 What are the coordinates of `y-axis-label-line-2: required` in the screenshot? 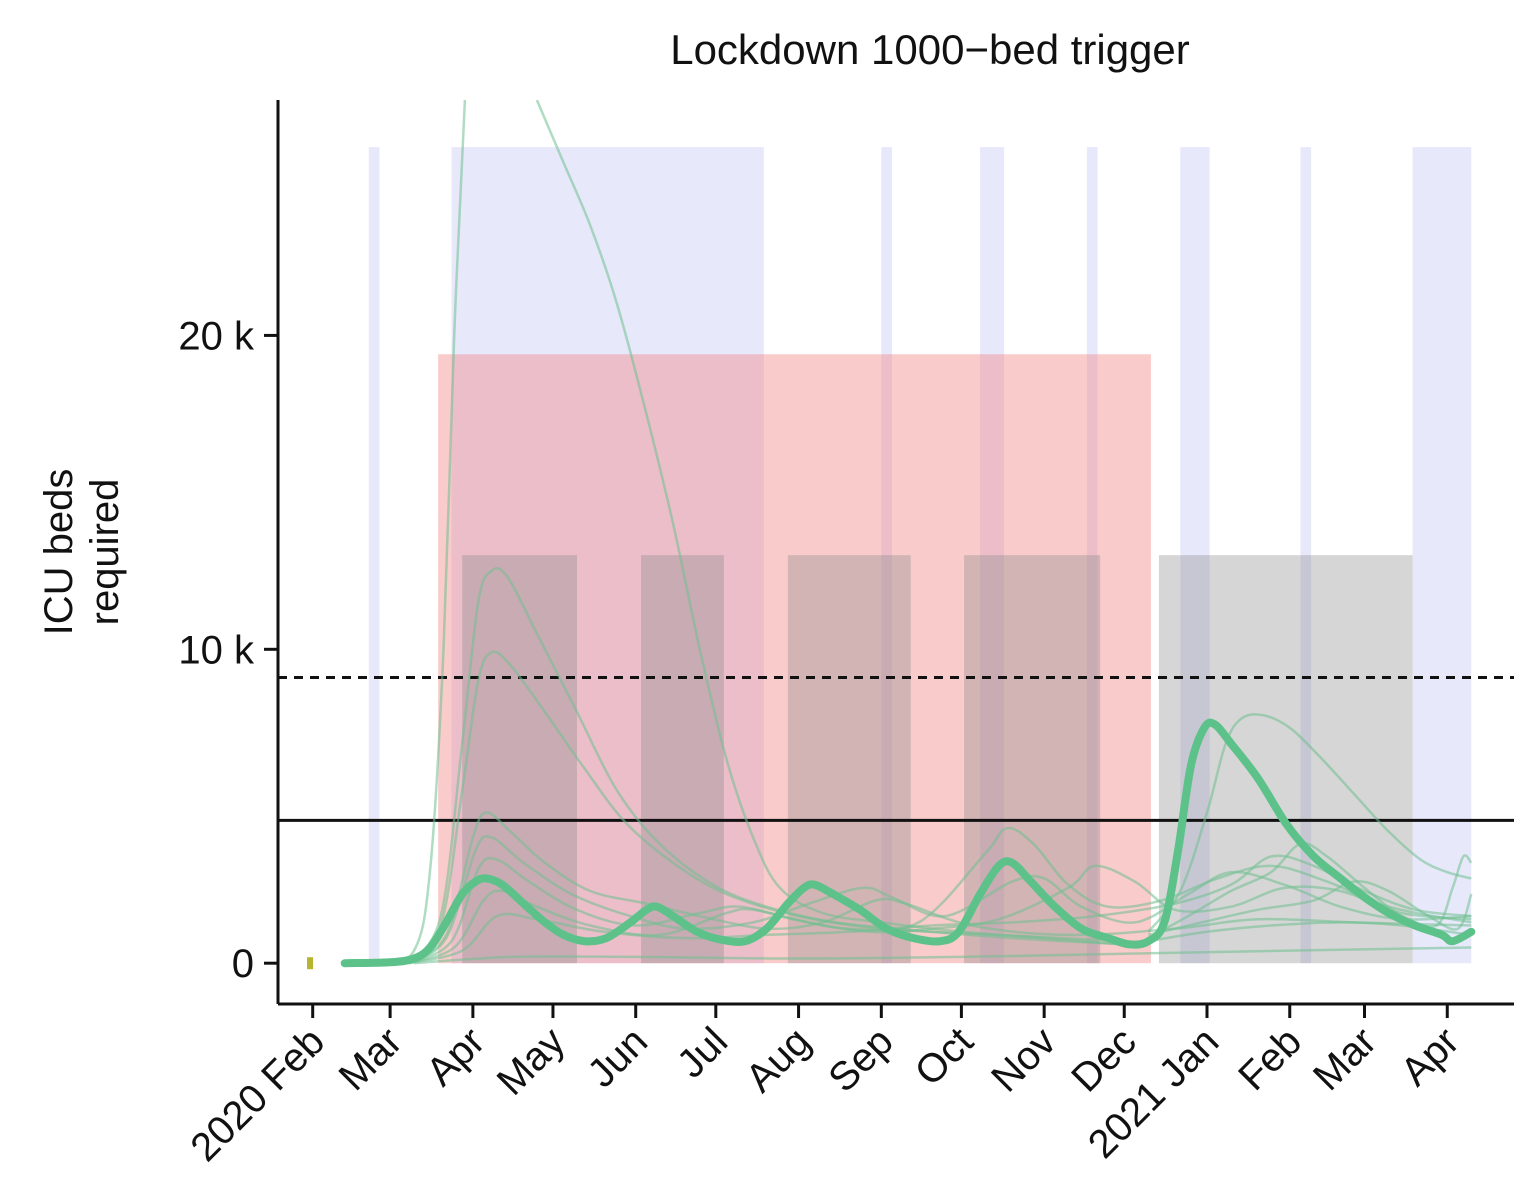 It's located at (105, 552).